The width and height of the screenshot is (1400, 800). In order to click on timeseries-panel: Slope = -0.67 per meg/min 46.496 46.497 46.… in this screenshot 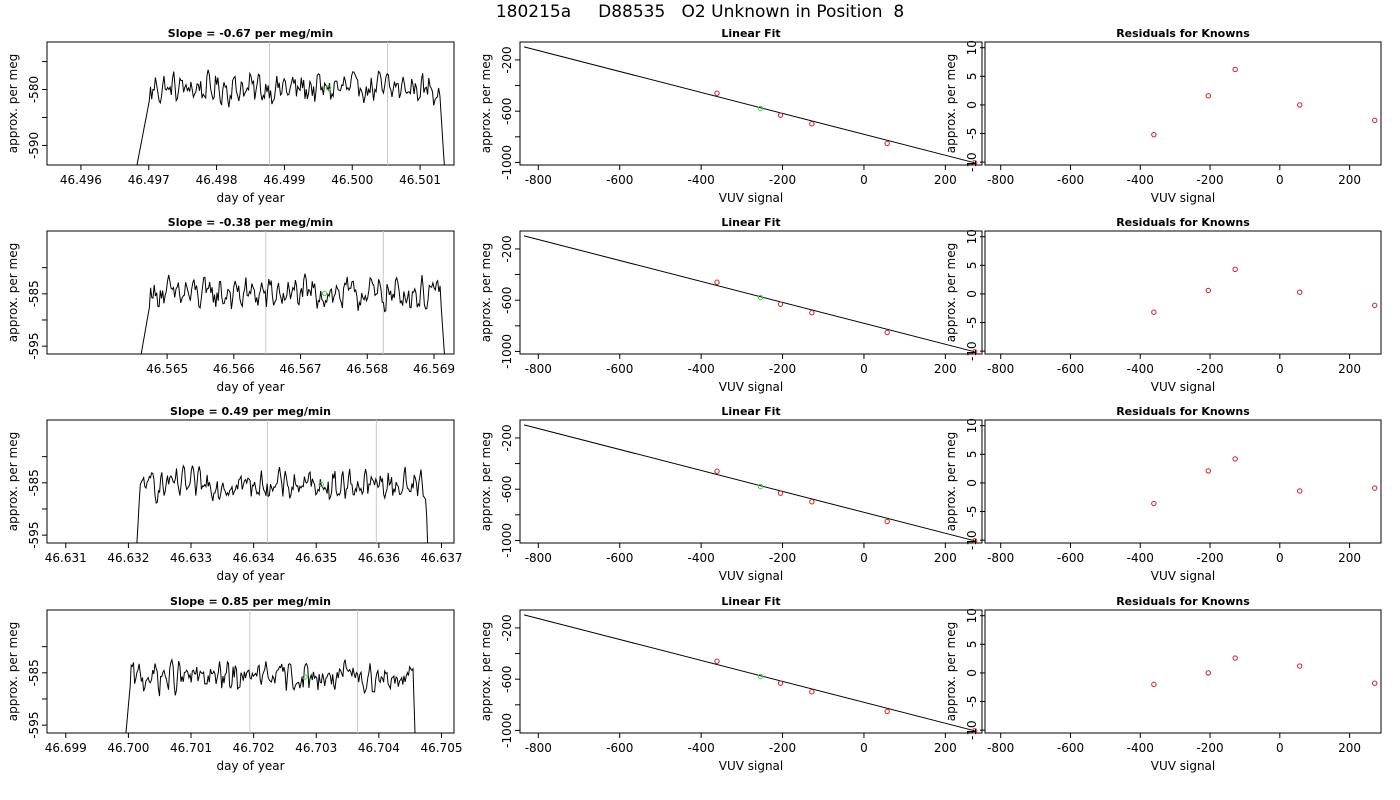, I will do `click(230, 116)`.